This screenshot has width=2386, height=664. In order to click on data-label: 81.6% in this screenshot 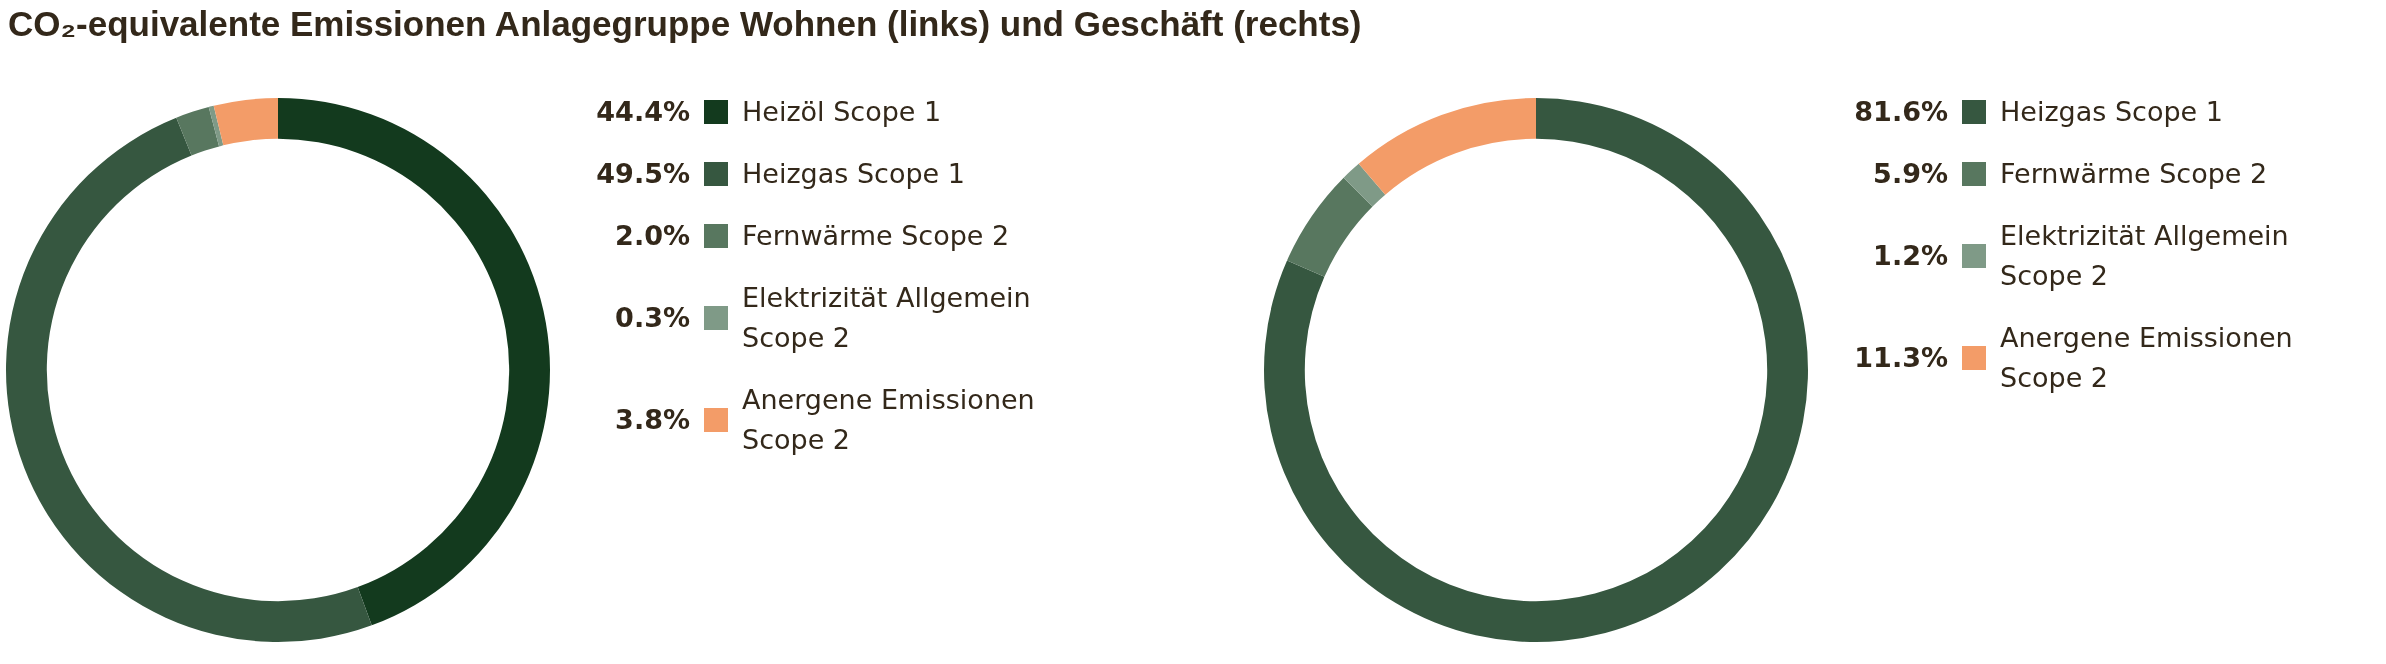, I will do `click(1900, 112)`.